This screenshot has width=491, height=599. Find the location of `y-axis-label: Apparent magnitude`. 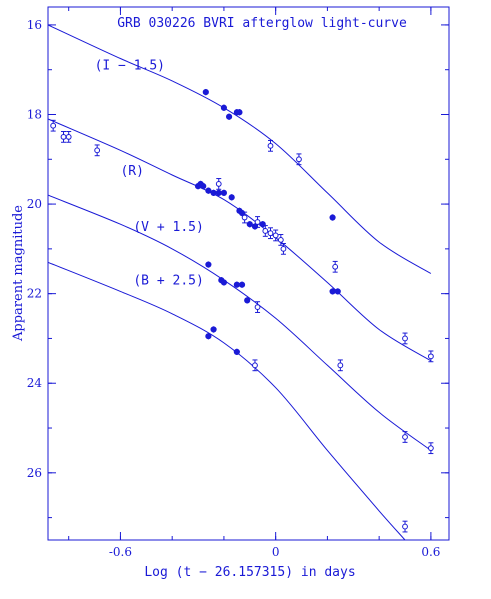

y-axis-label: Apparent magnitude is located at coordinates (18, 273).